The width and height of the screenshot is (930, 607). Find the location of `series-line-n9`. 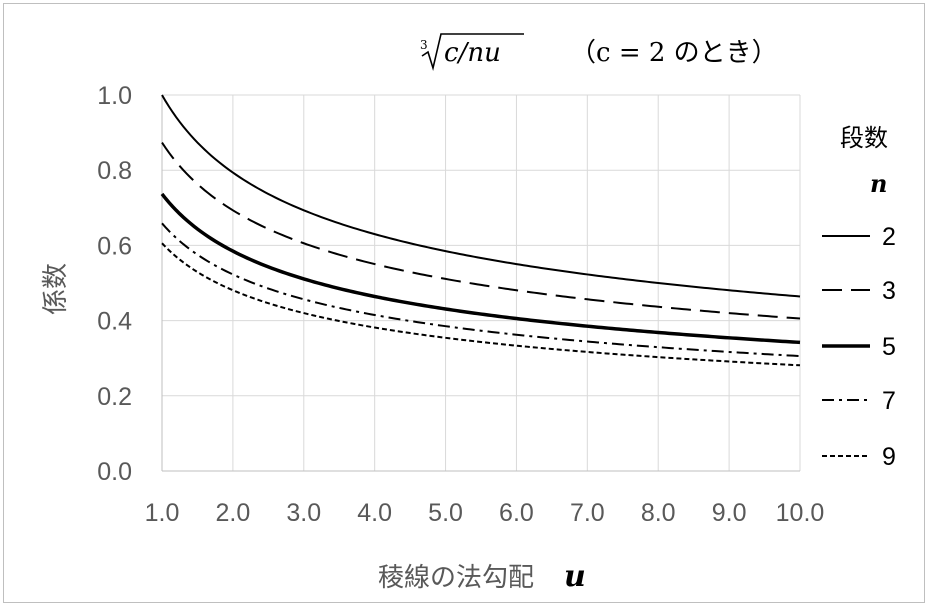

series-line-n9 is located at coordinates (481, 304).